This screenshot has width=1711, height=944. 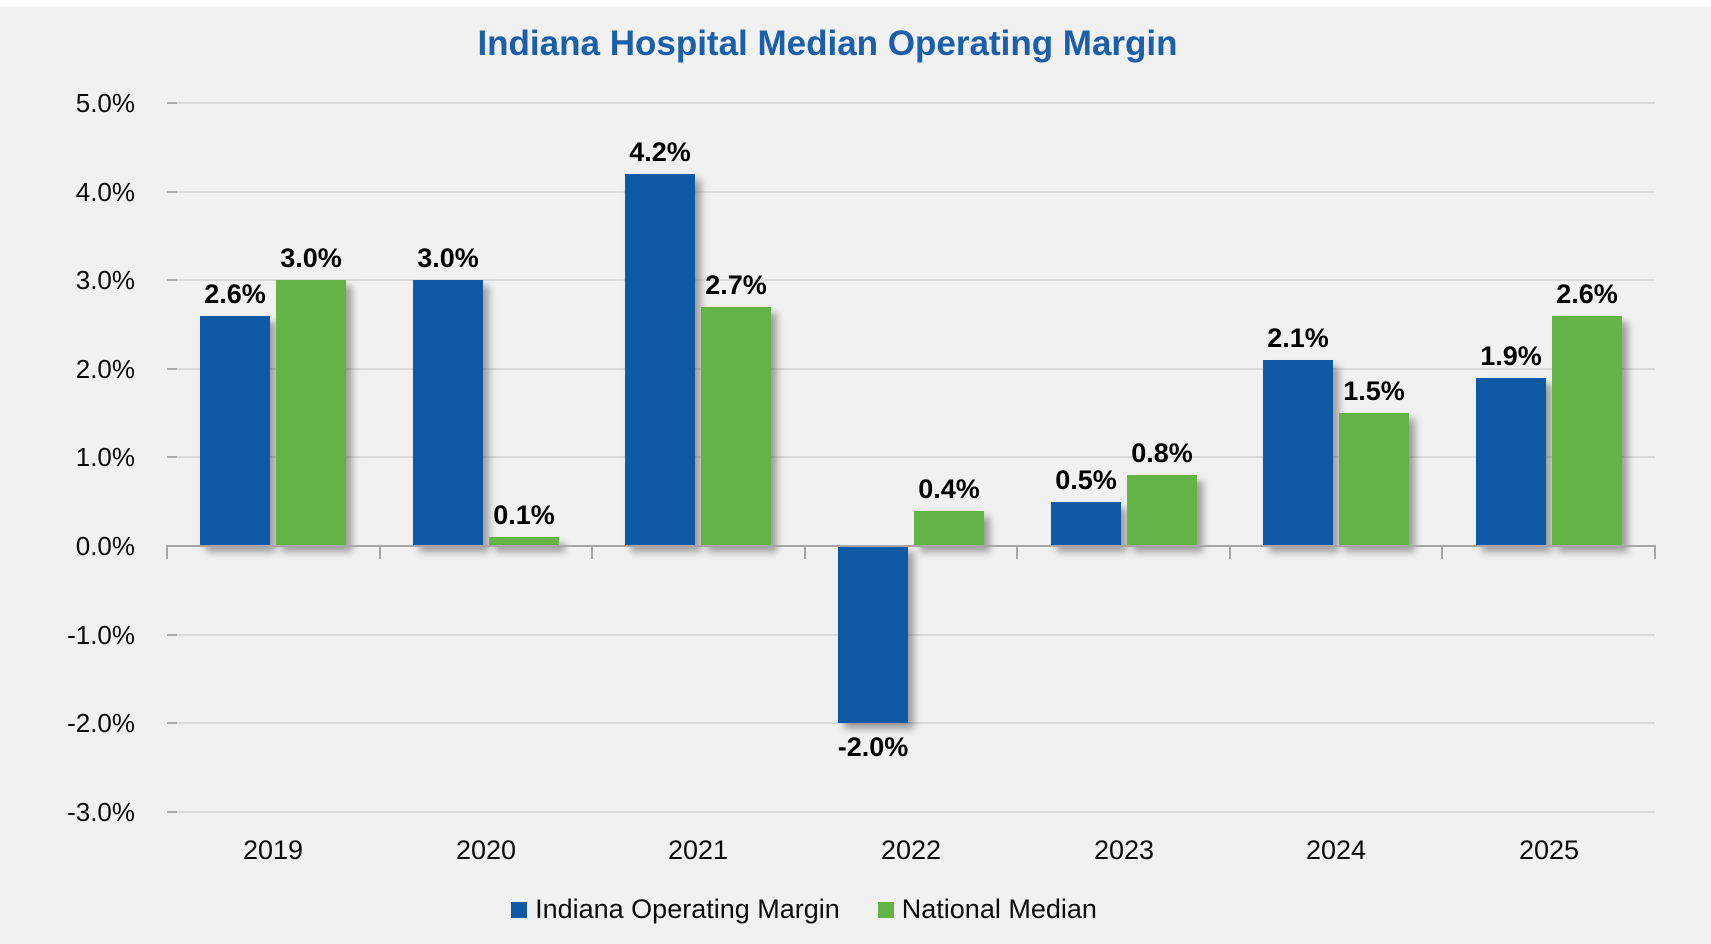 I want to click on bar-indiana-2022, so click(x=873, y=634).